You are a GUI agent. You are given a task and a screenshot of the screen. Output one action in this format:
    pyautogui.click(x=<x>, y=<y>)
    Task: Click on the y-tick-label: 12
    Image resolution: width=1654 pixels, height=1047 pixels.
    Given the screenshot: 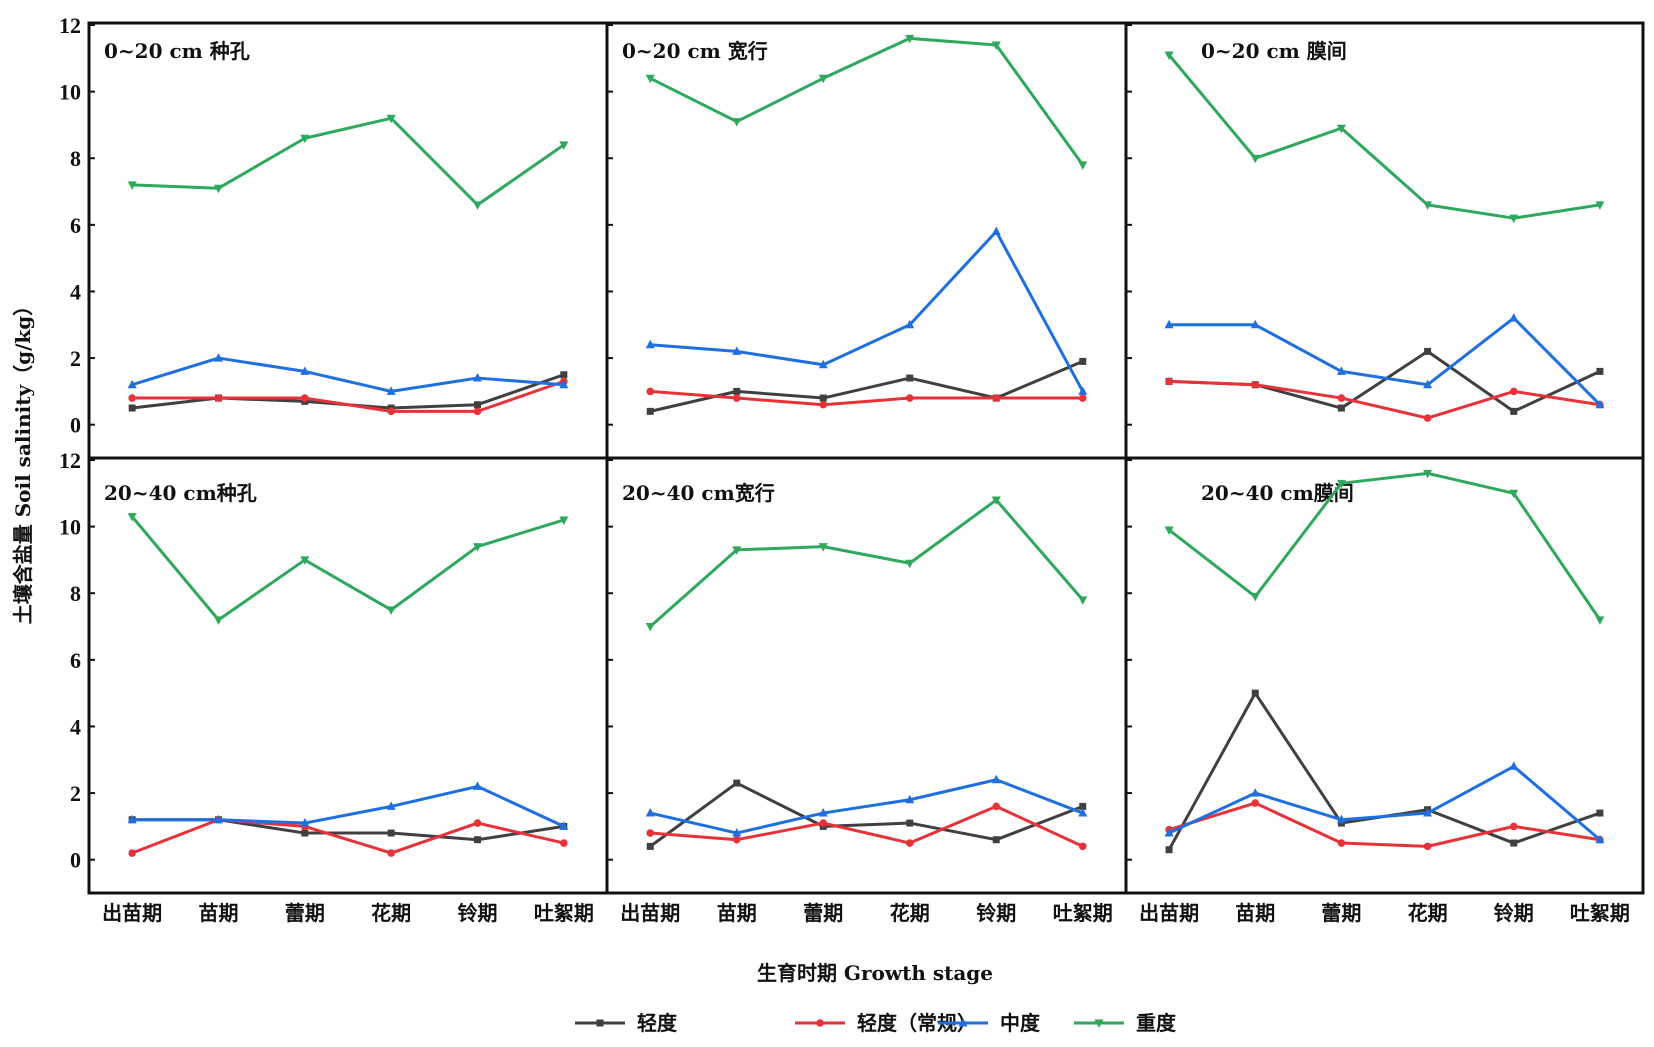 What is the action you would take?
    pyautogui.click(x=70, y=25)
    